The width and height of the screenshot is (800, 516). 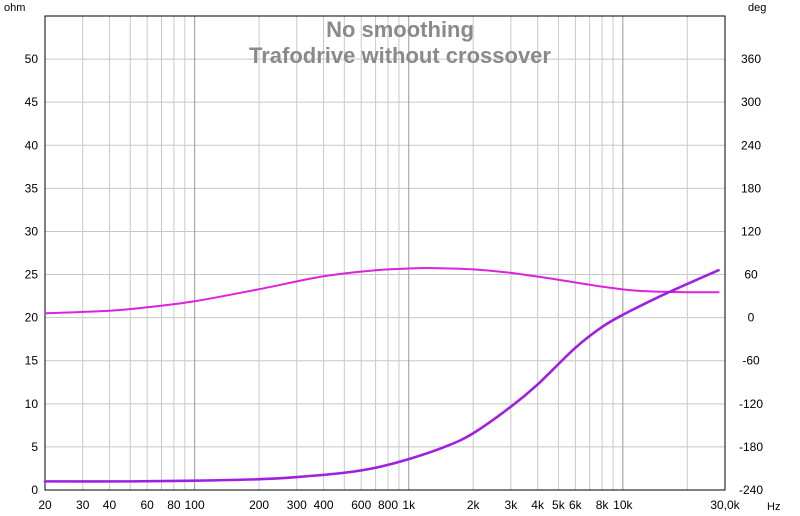 I want to click on x-tick-label: 1k, so click(x=409, y=505).